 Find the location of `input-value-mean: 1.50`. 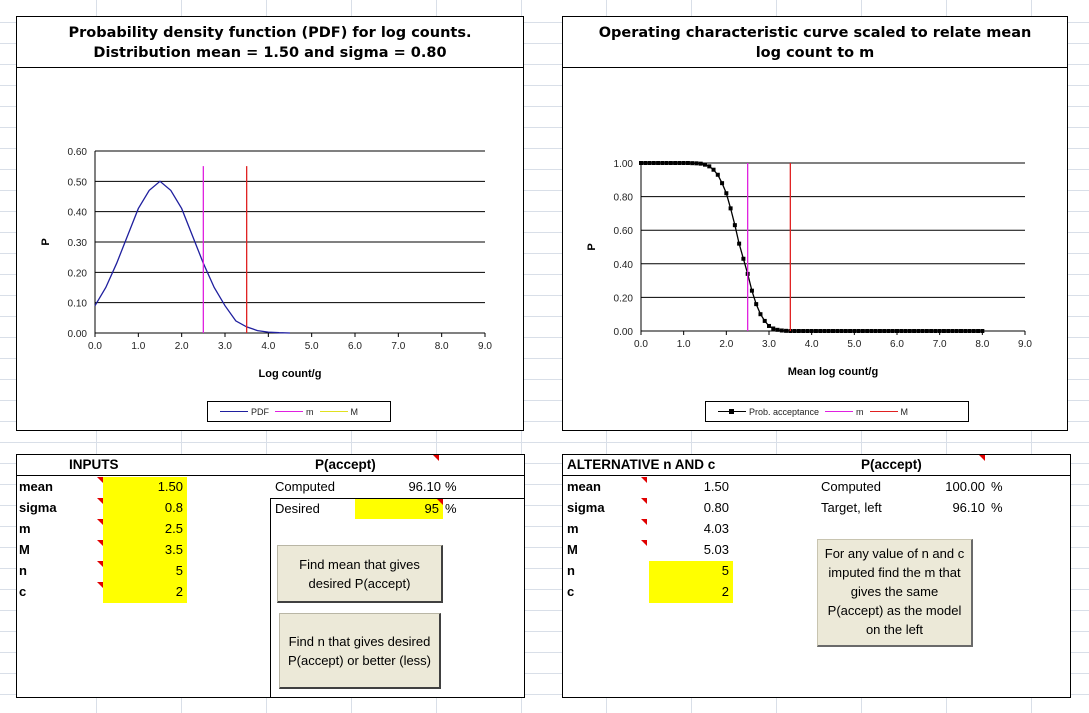

input-value-mean: 1.50 is located at coordinates (170, 486).